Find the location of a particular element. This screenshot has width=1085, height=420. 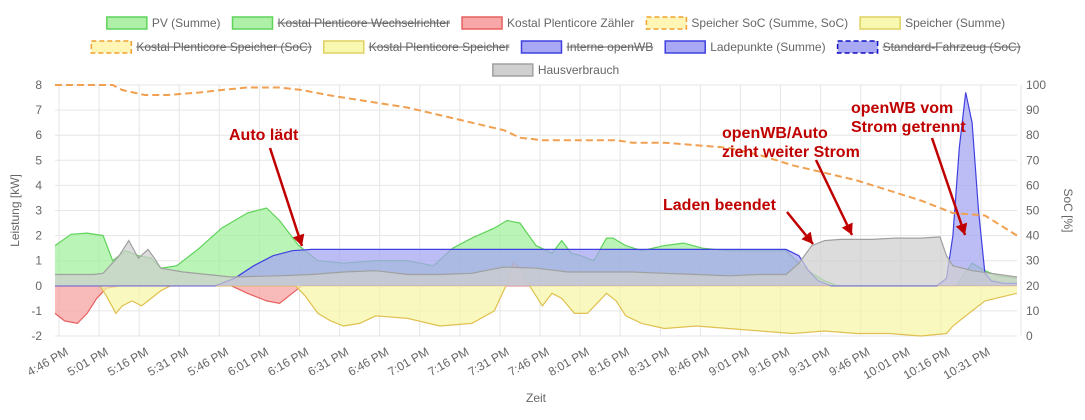

legend-item-speicher-summe: Speicher (Summe) is located at coordinates (932, 23).